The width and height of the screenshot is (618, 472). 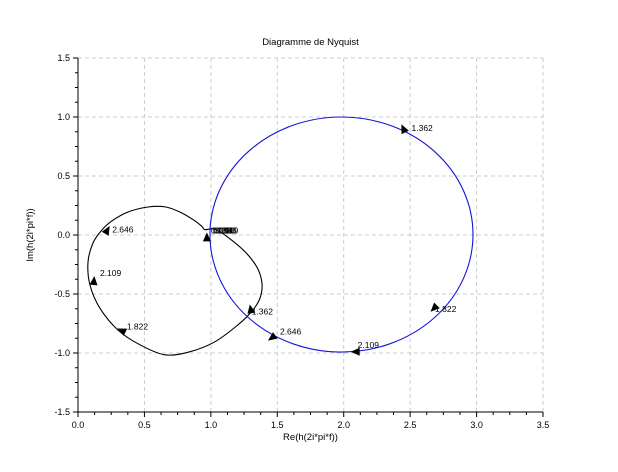 I want to click on x-tick-label: 2.0, so click(x=343, y=425).